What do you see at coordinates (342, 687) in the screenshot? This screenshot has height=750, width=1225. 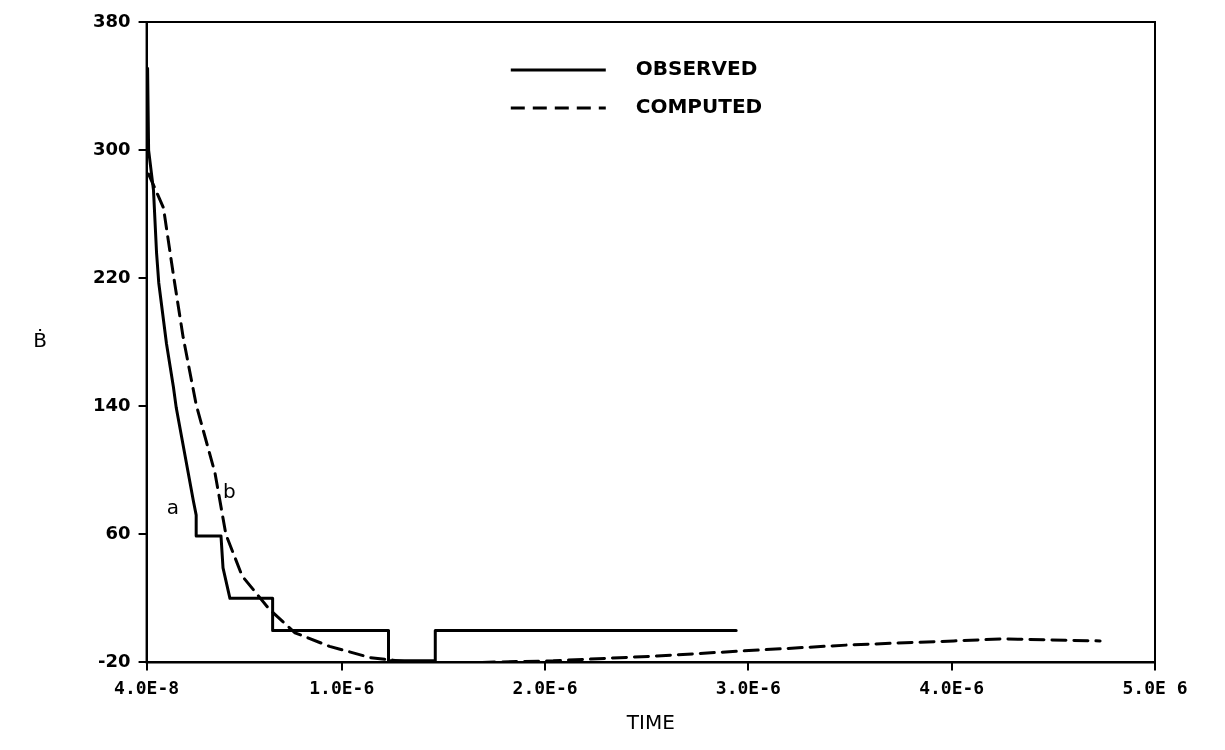 I see `x-tick-label: 1.0E-6` at bounding box center [342, 687].